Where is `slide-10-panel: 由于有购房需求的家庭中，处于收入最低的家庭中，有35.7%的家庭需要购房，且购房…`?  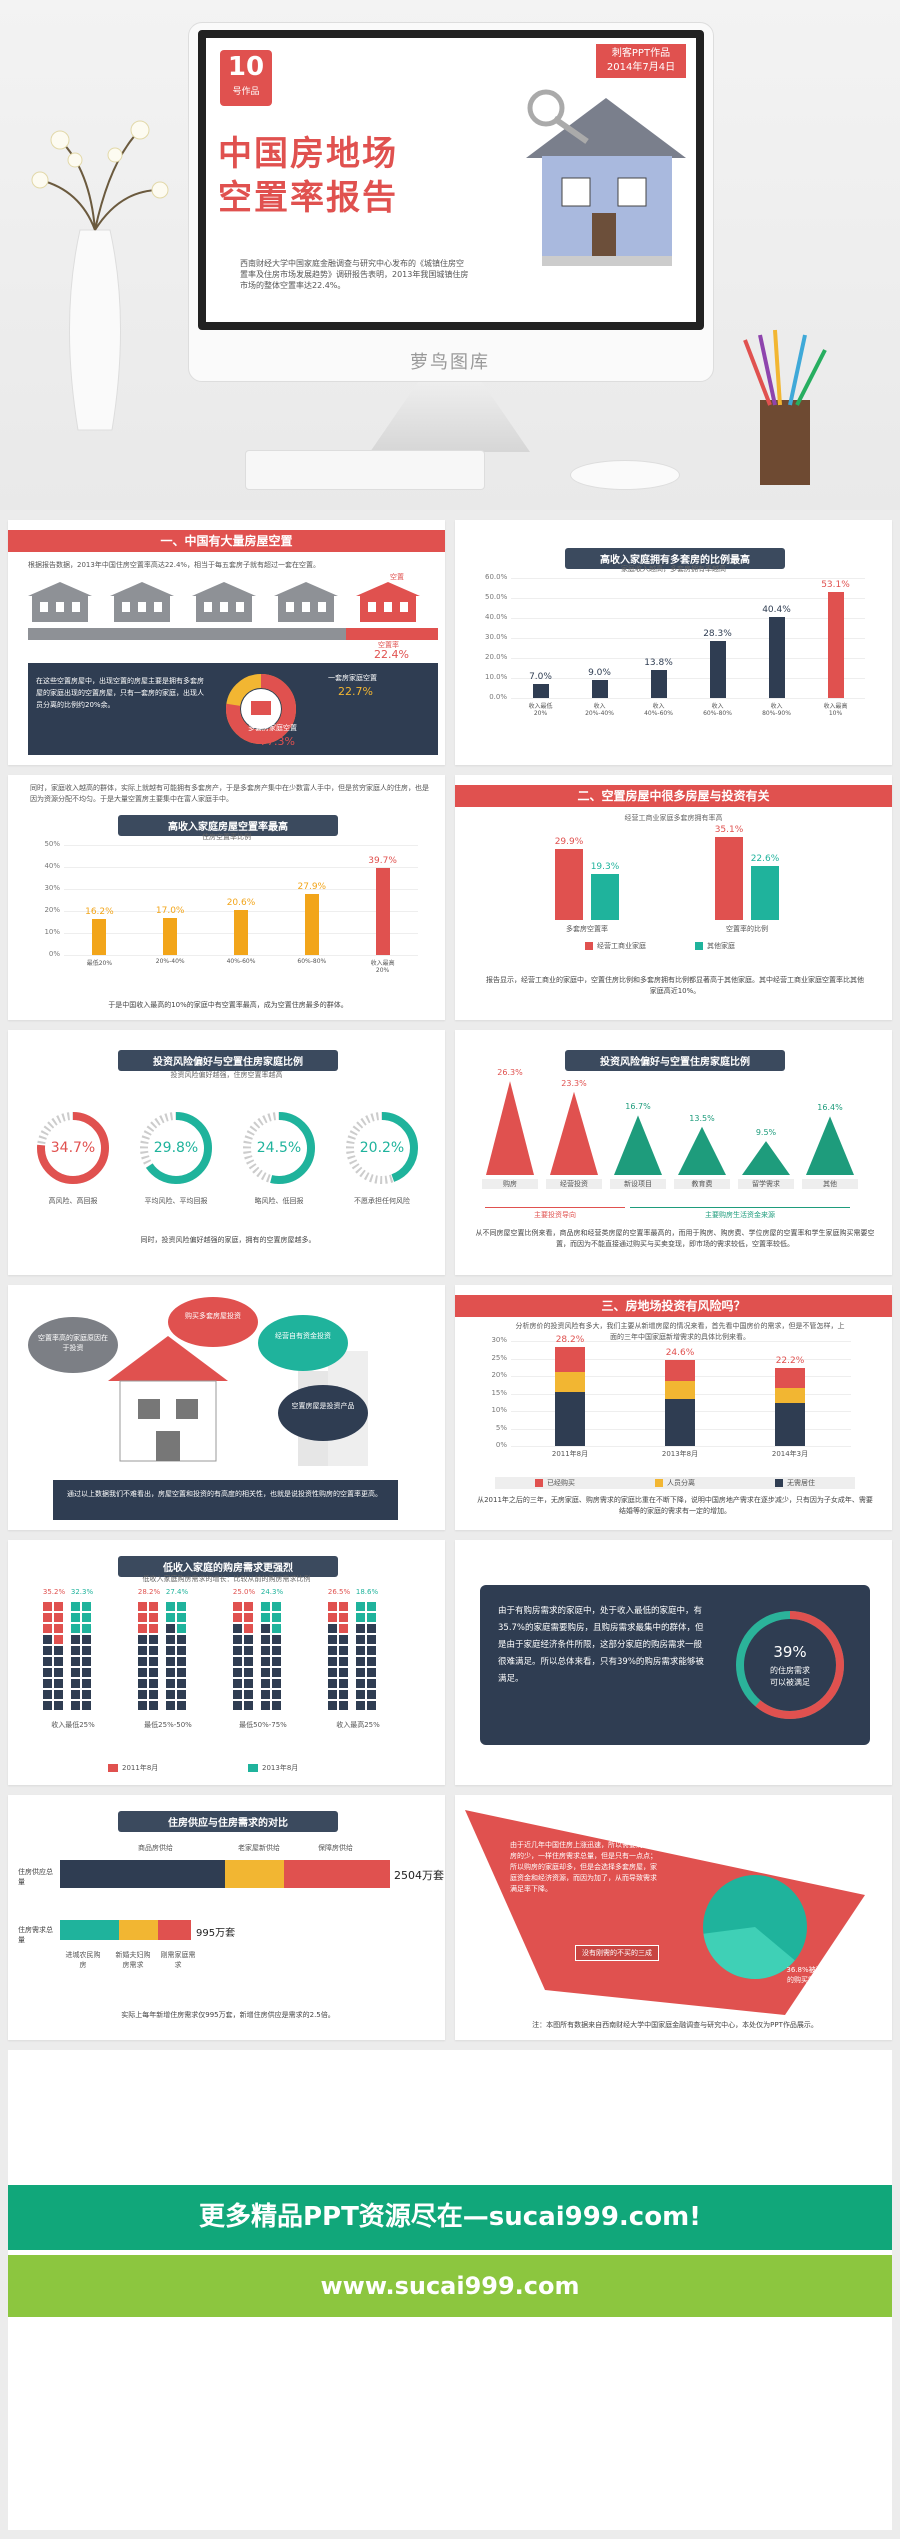
slide-10-panel: 由于有购房需求的家庭中，处于收入最低的家庭中，有35.7%的家庭需要购房，且购房… is located at coordinates (675, 1665).